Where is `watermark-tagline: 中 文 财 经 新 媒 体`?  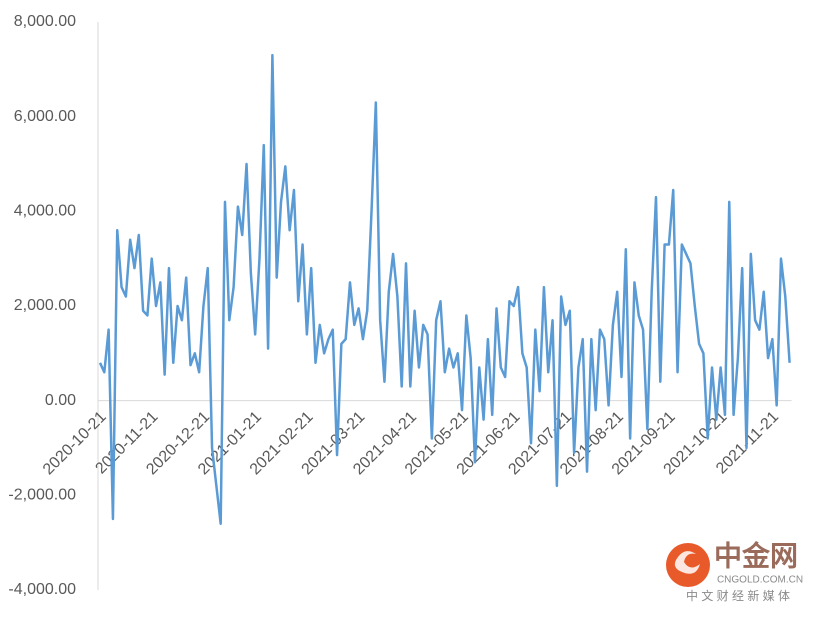
watermark-tagline: 中 文 财 经 新 媒 体 is located at coordinates (738, 595).